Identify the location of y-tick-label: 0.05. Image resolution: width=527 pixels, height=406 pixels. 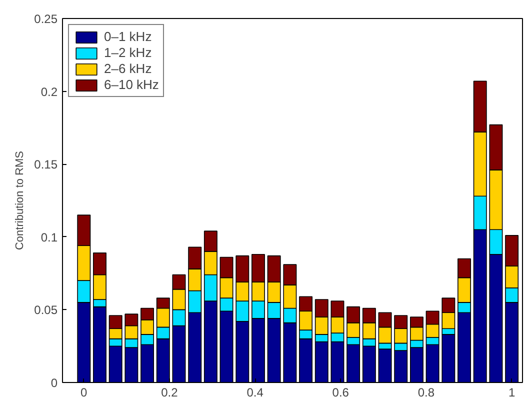
(46, 310).